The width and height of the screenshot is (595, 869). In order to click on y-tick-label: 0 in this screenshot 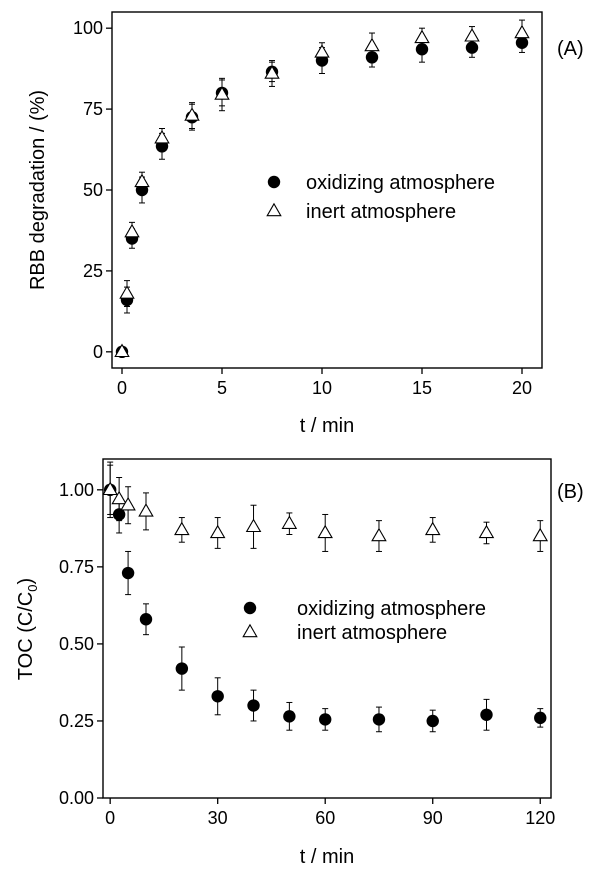, I will do `click(98, 352)`.